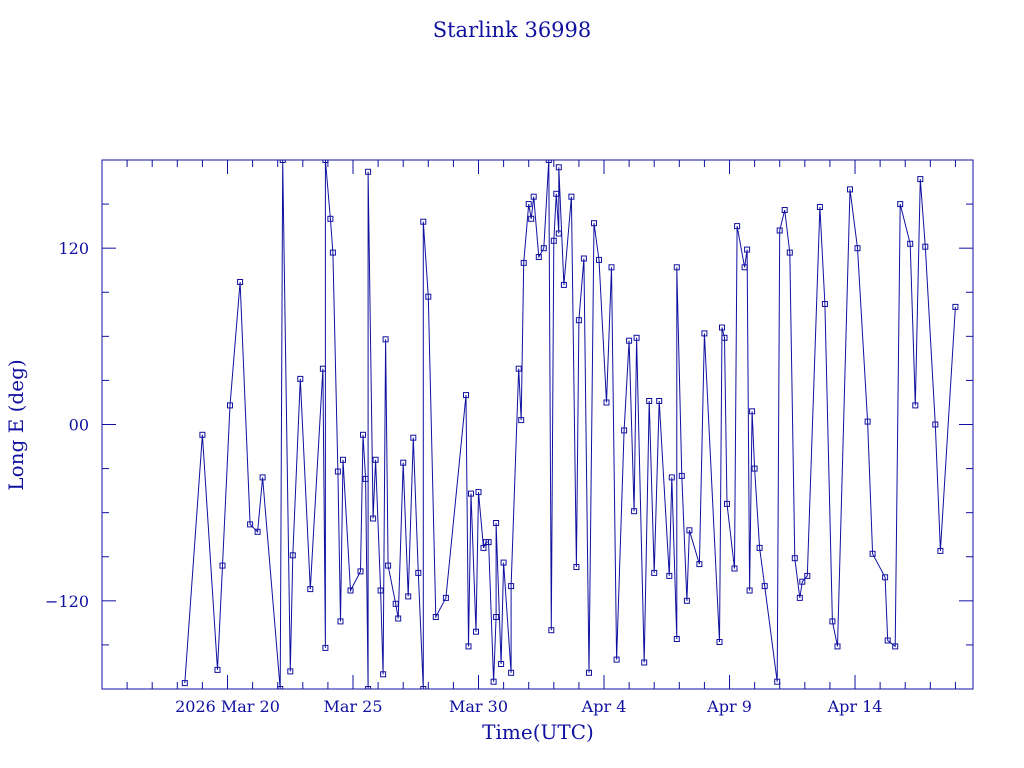 This screenshot has height=768, width=1024. Describe the element at coordinates (512, 30) in the screenshot. I see `chart-title: Starlink 36998` at that location.